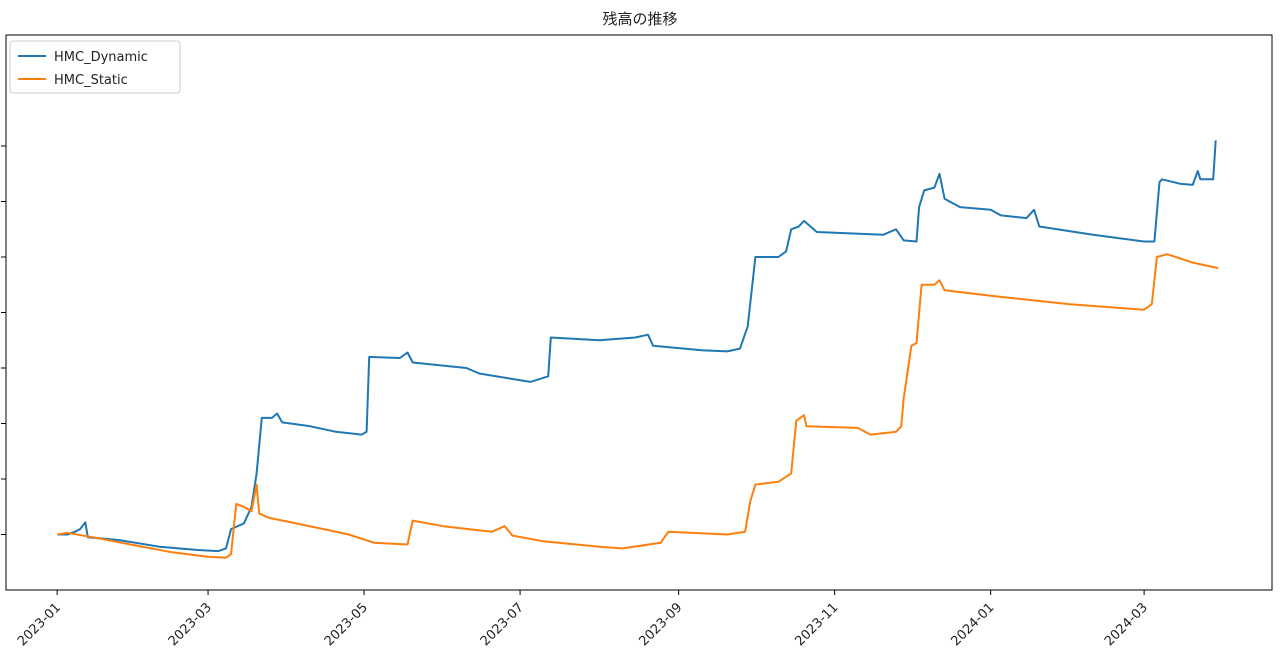  What do you see at coordinates (972, 624) in the screenshot?
I see `x-tick-label-6: 2024-01` at bounding box center [972, 624].